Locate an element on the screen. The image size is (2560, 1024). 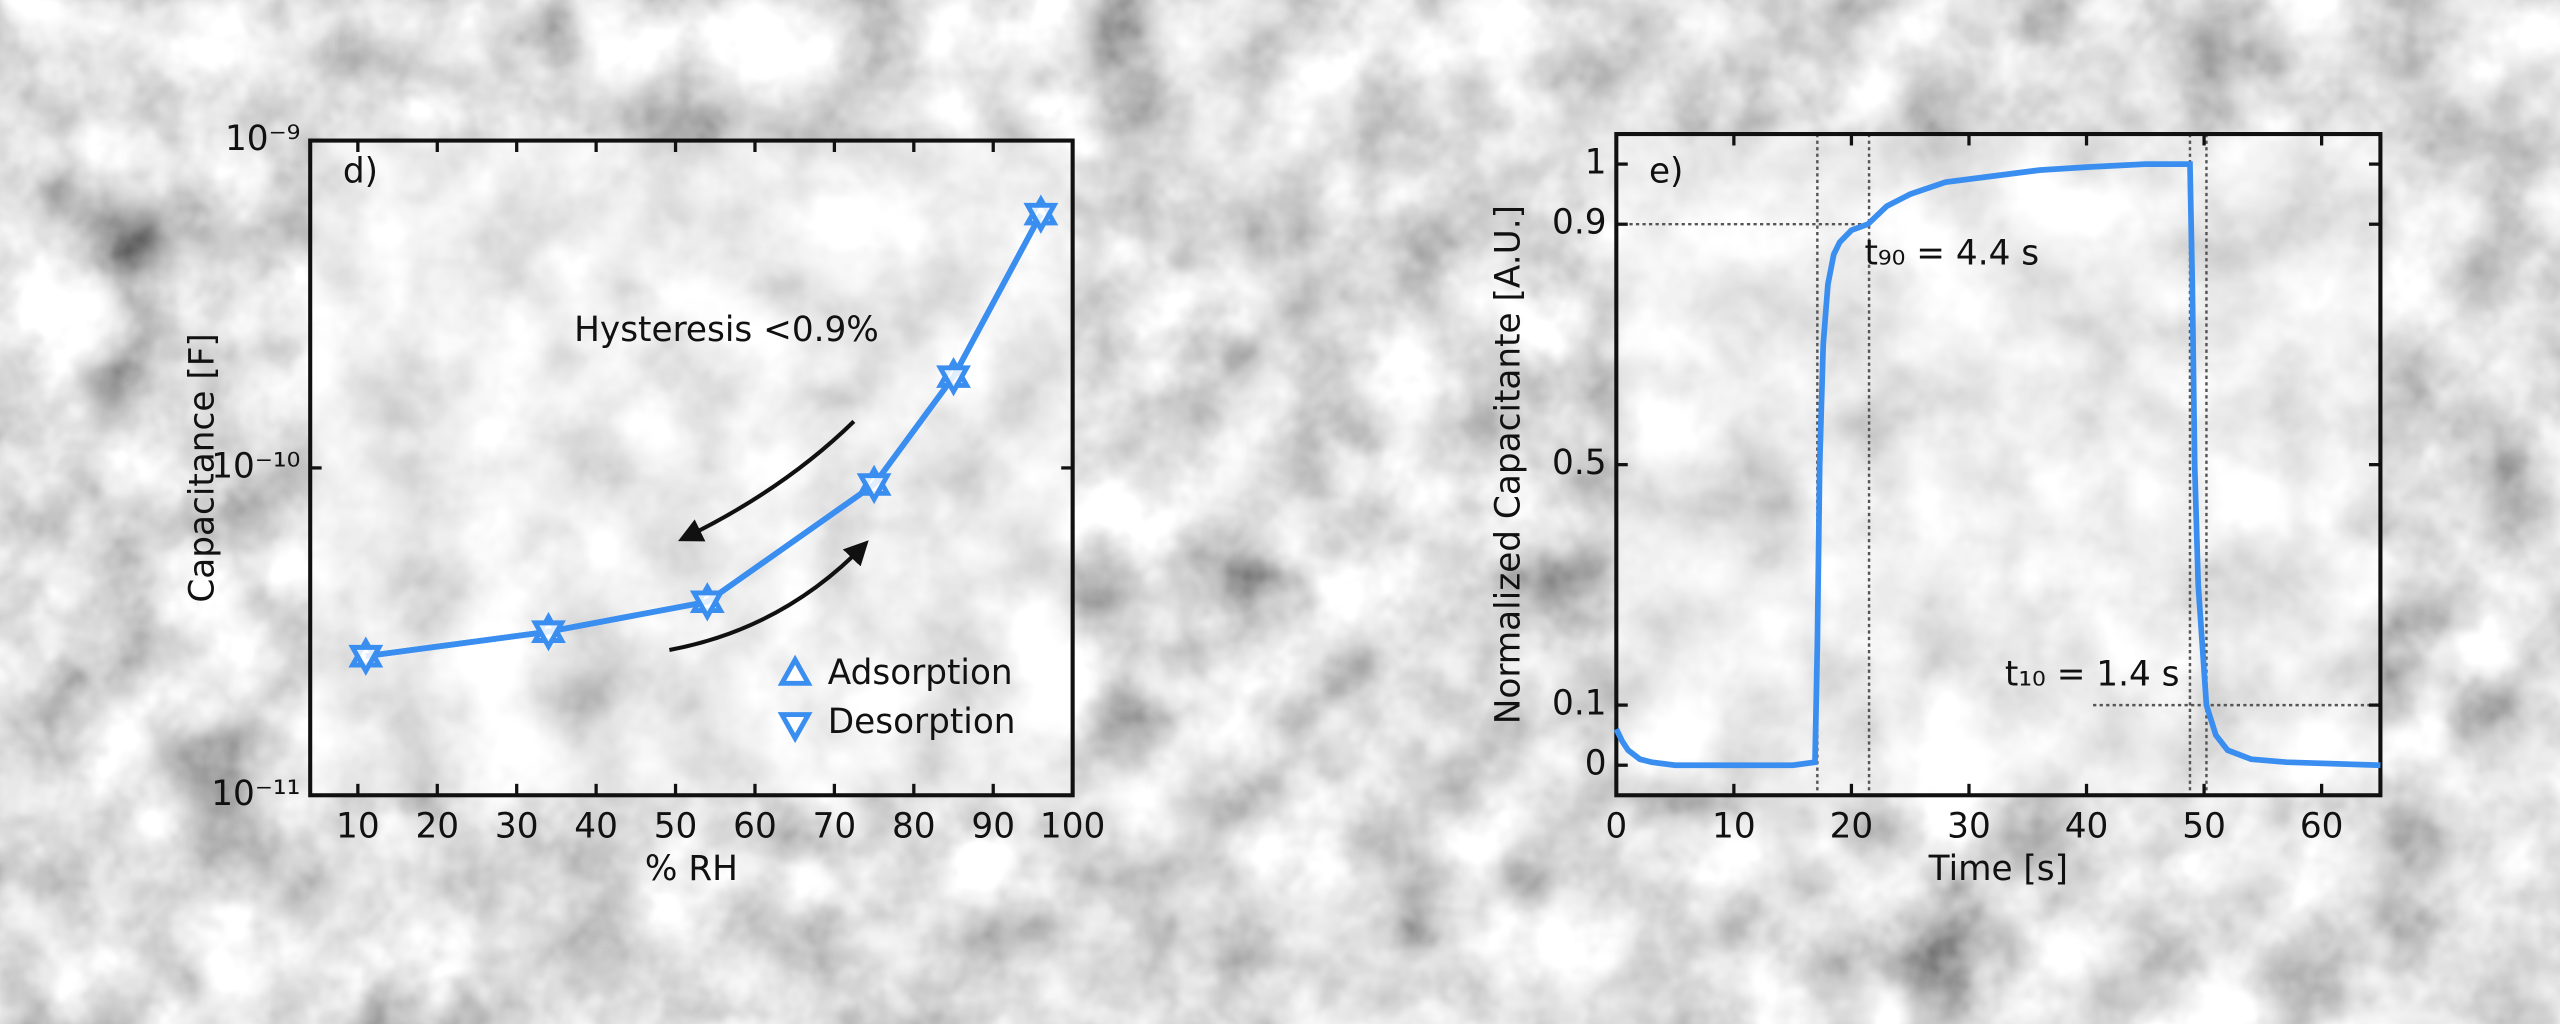
panel-label: e) is located at coordinates (1666, 172).